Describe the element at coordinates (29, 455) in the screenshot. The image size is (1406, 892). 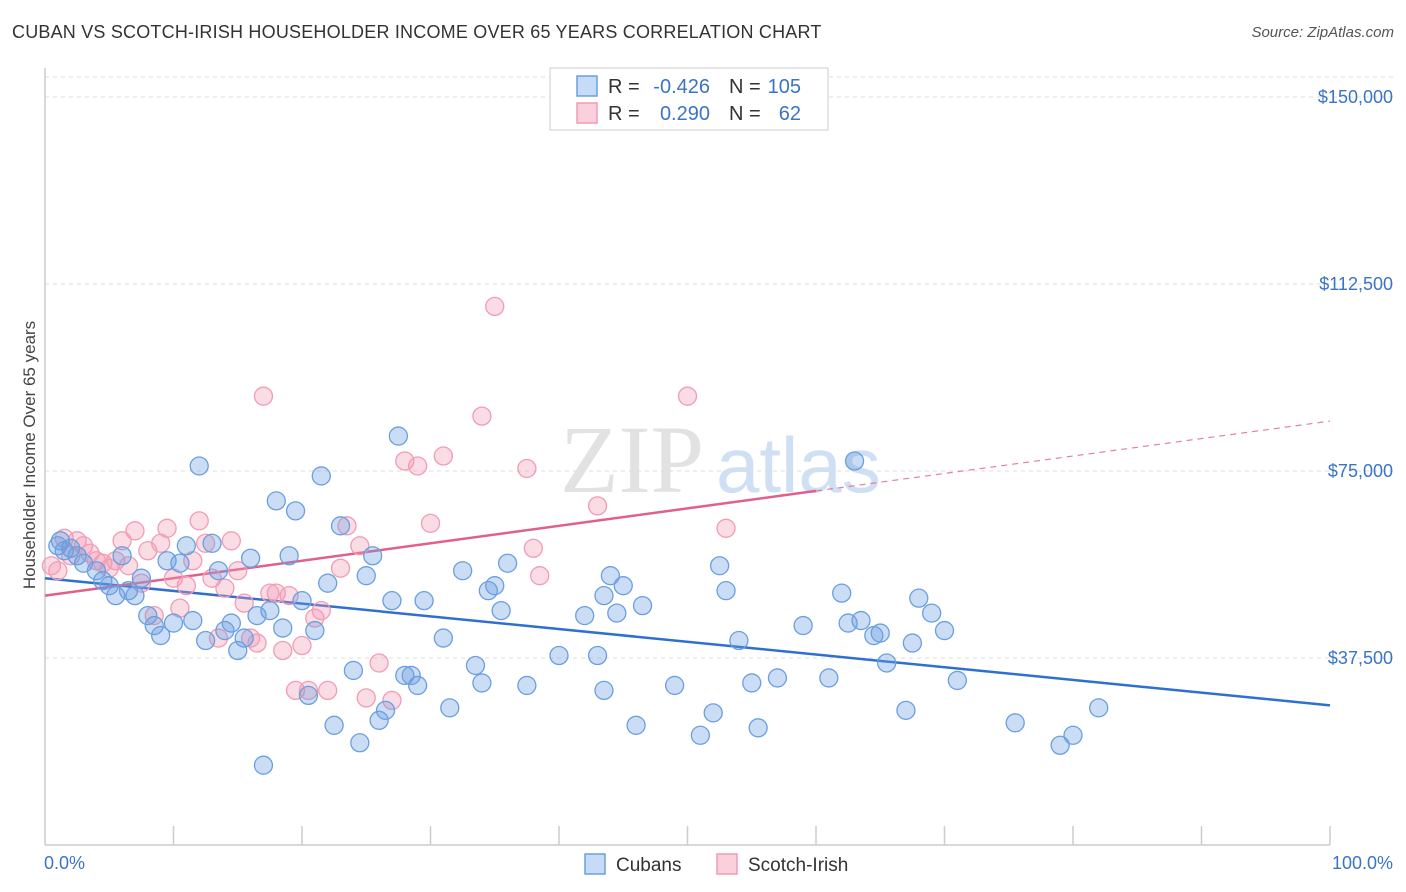
I see `y-axis-label: Householder Income Over 65 years` at that location.